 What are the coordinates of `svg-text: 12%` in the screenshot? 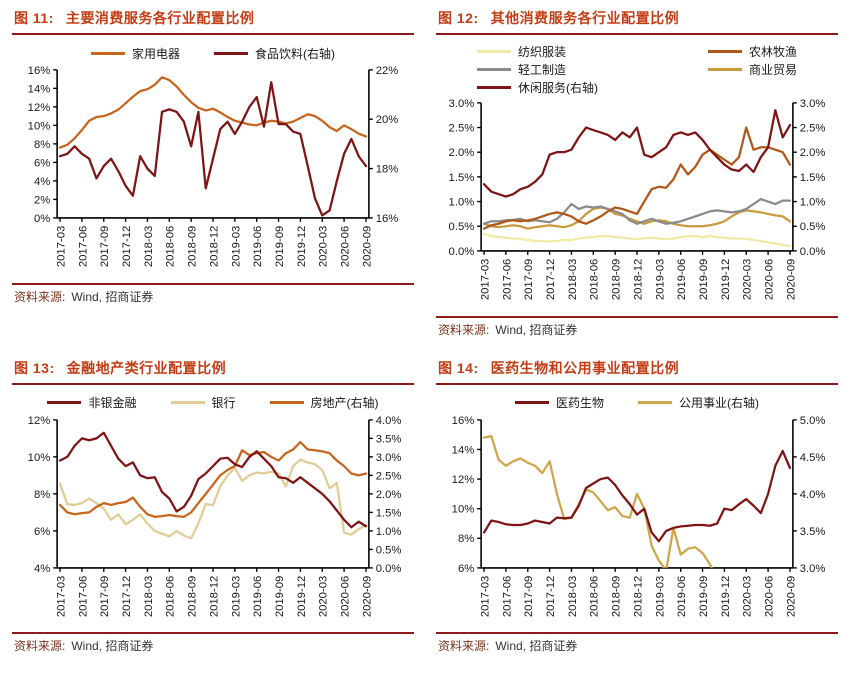 It's located at (463, 480).